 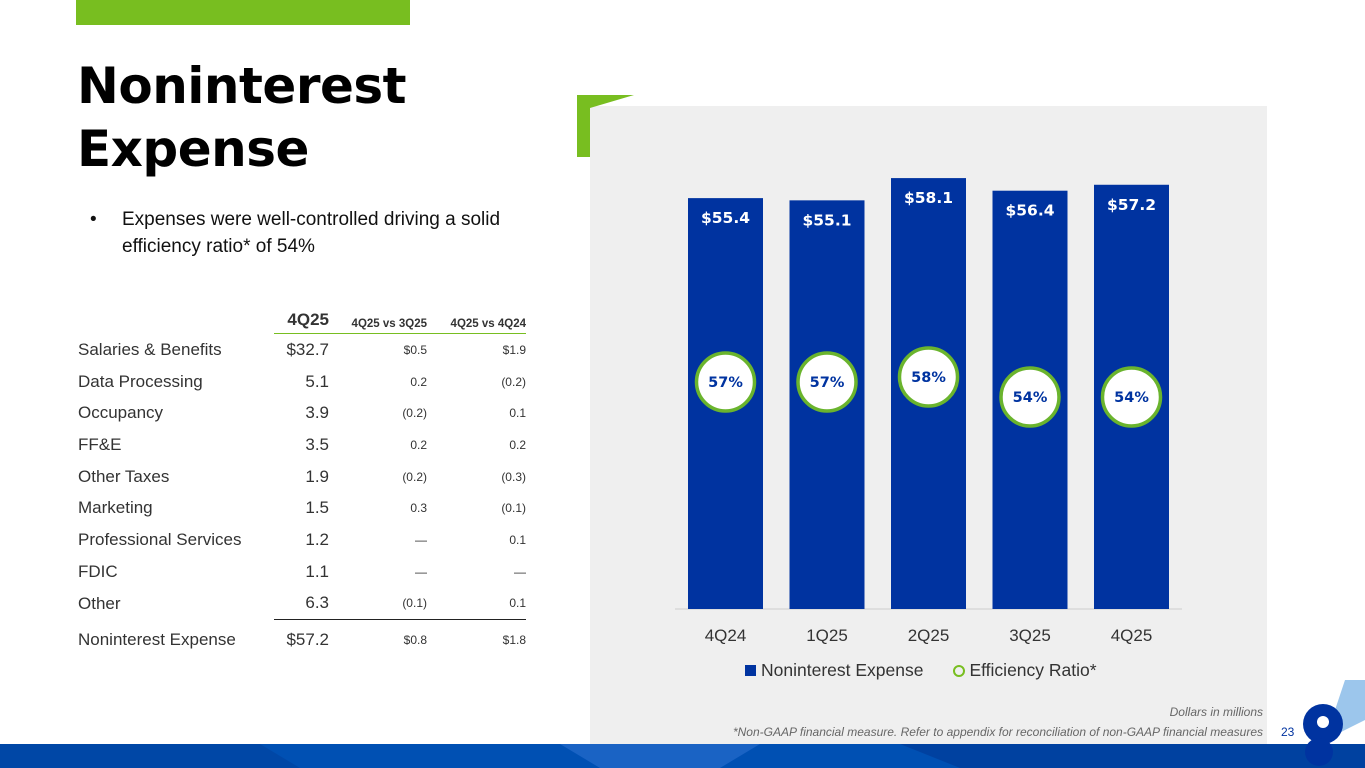 What do you see at coordinates (842, 670) in the screenshot?
I see `legend-bar-label: Noninterest Expense` at bounding box center [842, 670].